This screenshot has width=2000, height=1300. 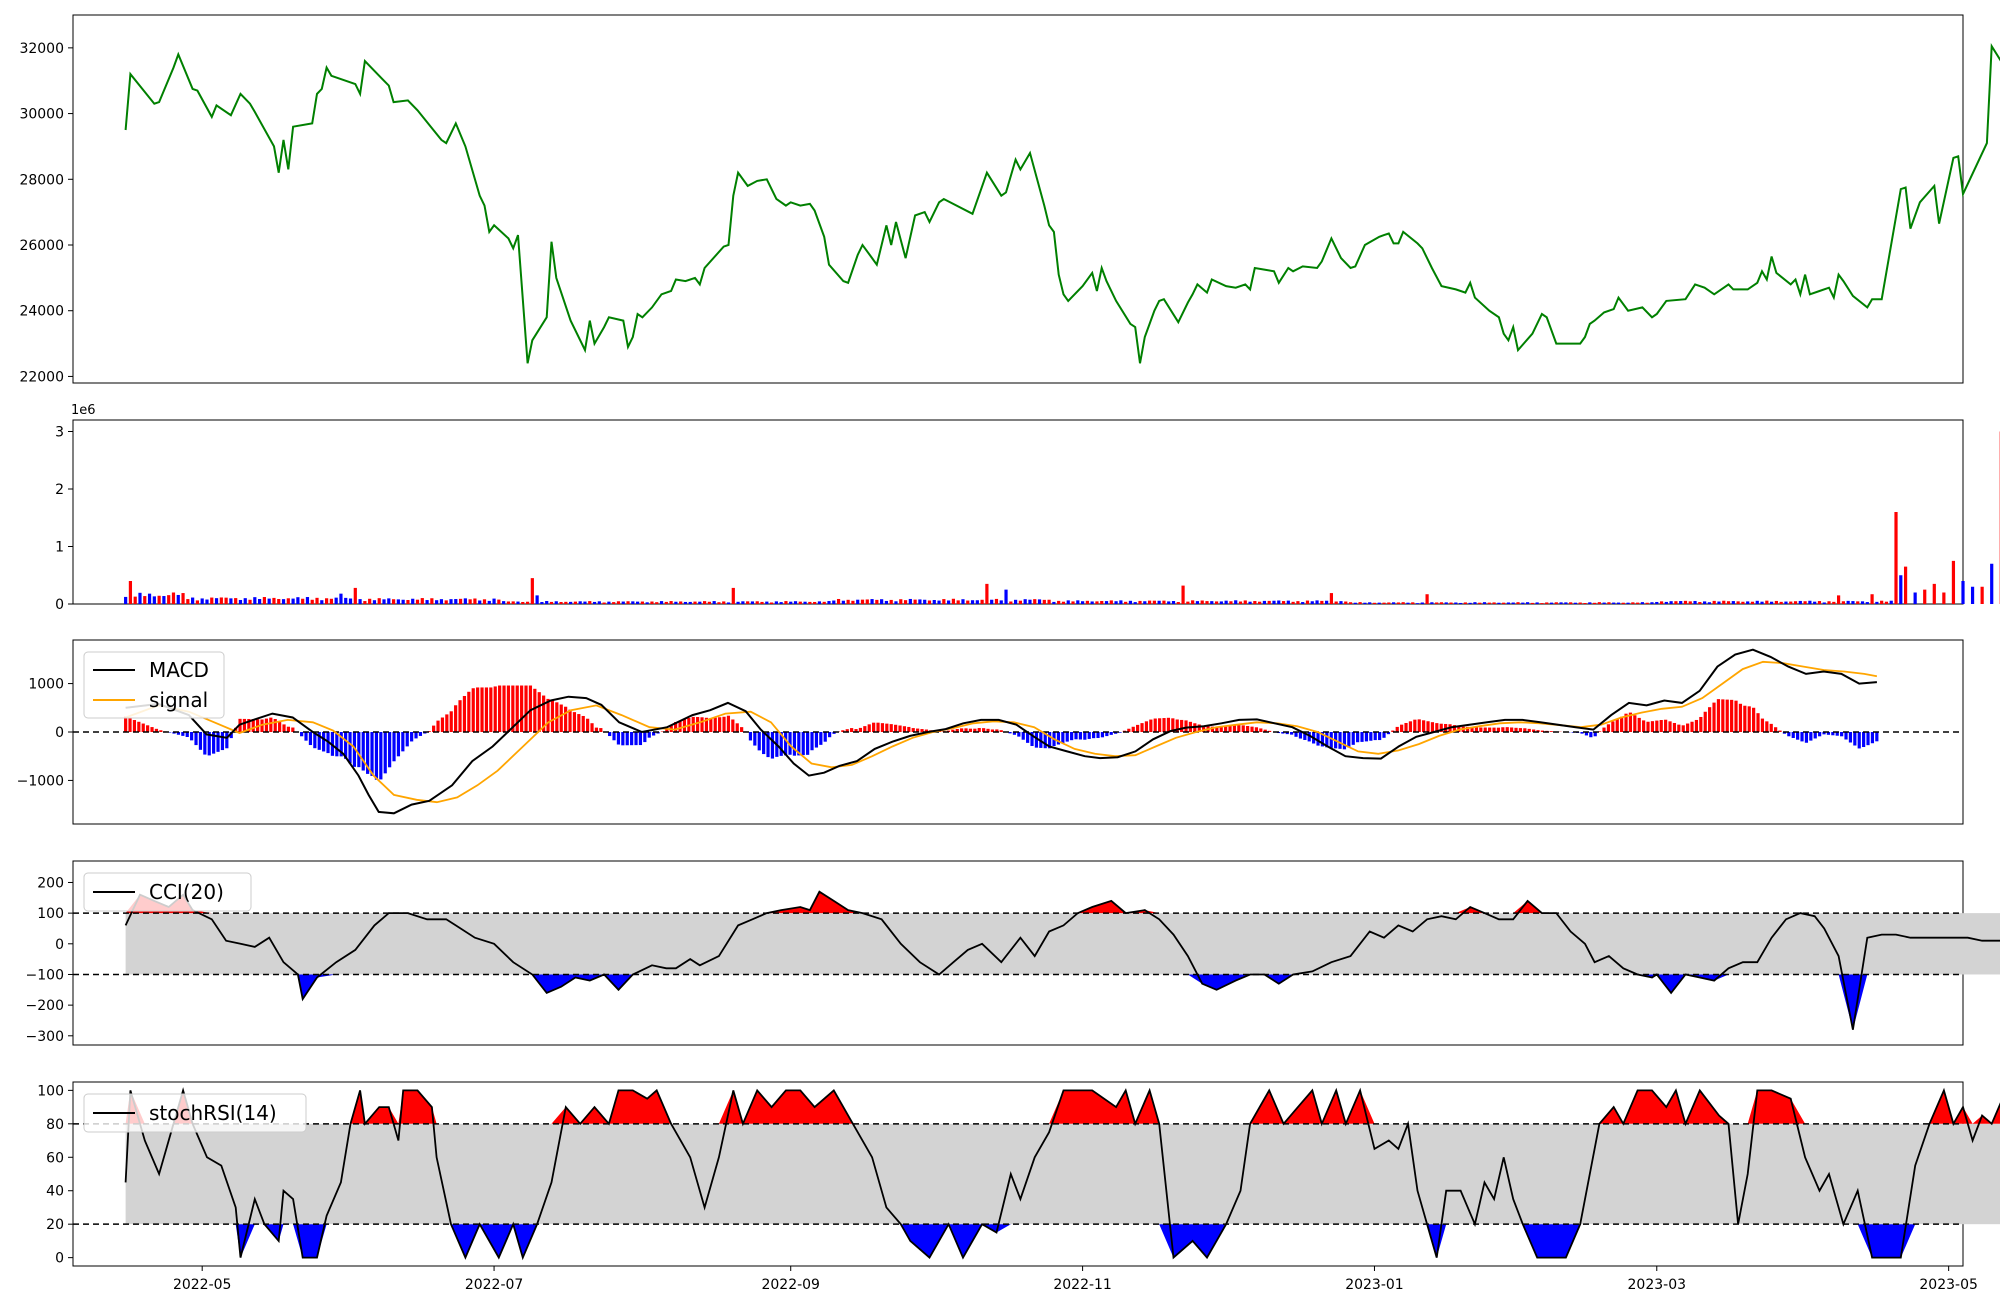 What do you see at coordinates (1018, 1174) in the screenshot?
I see `stochrsi-panel: 0 20 40 60 80 100 stochRSI(14)` at bounding box center [1018, 1174].